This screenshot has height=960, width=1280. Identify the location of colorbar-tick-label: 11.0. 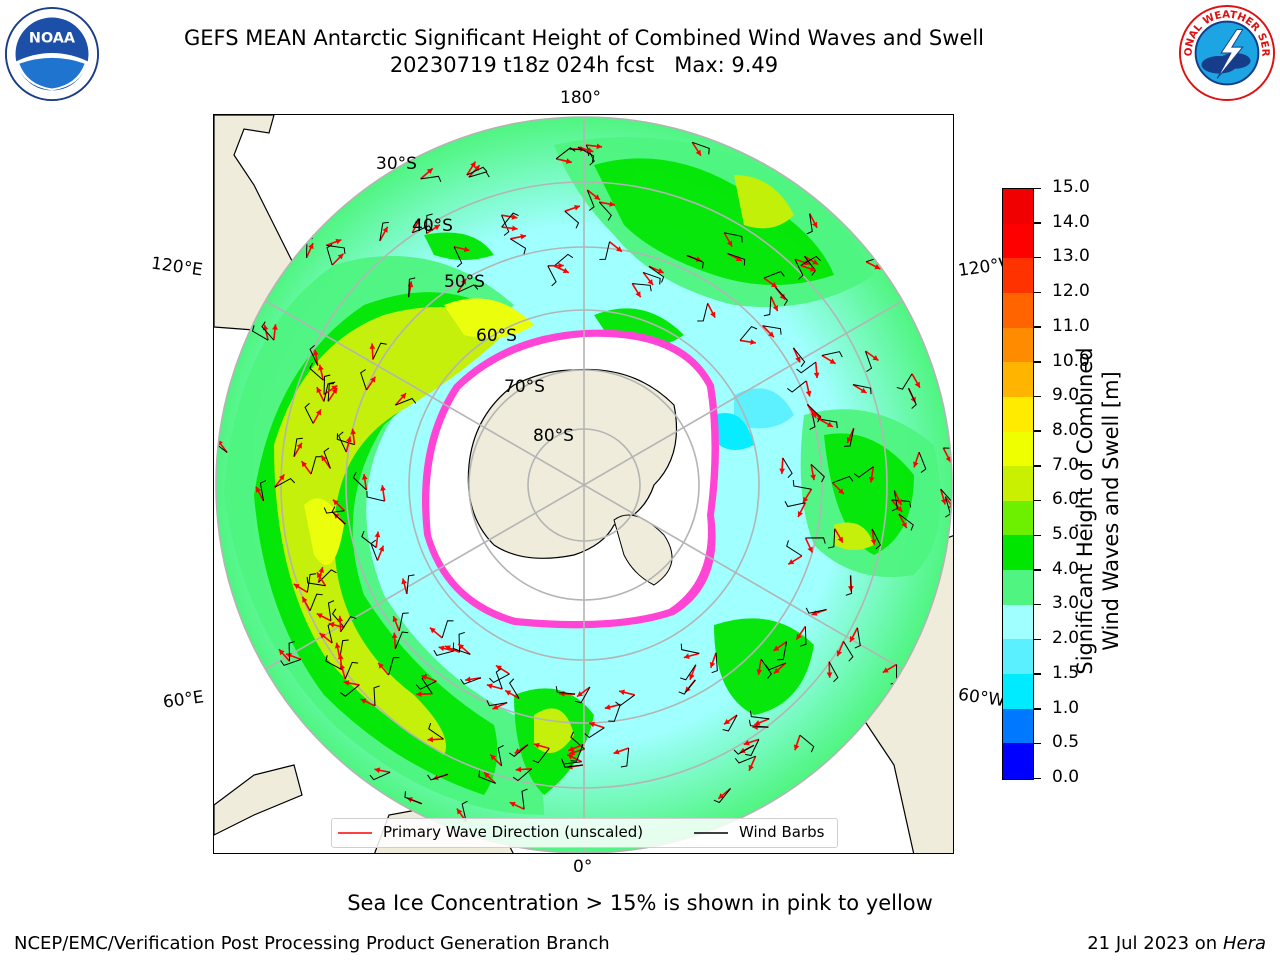
(1071, 325).